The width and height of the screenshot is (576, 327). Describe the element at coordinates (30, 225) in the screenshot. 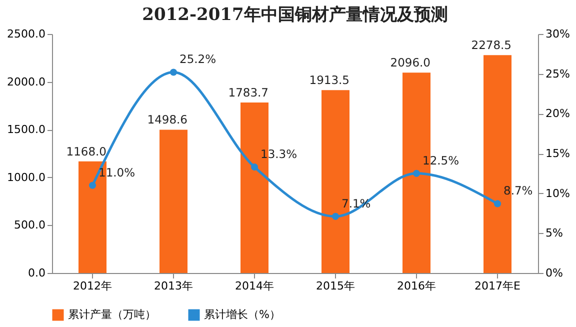

I see `y-tick-label: 500.0` at that location.